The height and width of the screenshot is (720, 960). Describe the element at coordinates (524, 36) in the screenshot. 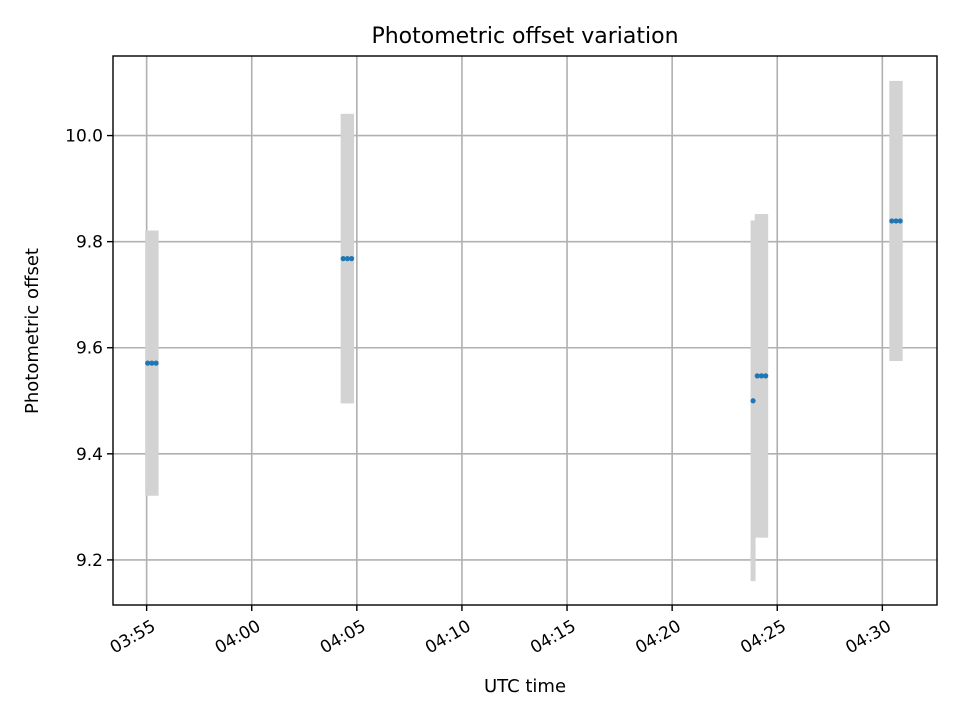

I see `chart-title: Photometric offset variation` at that location.